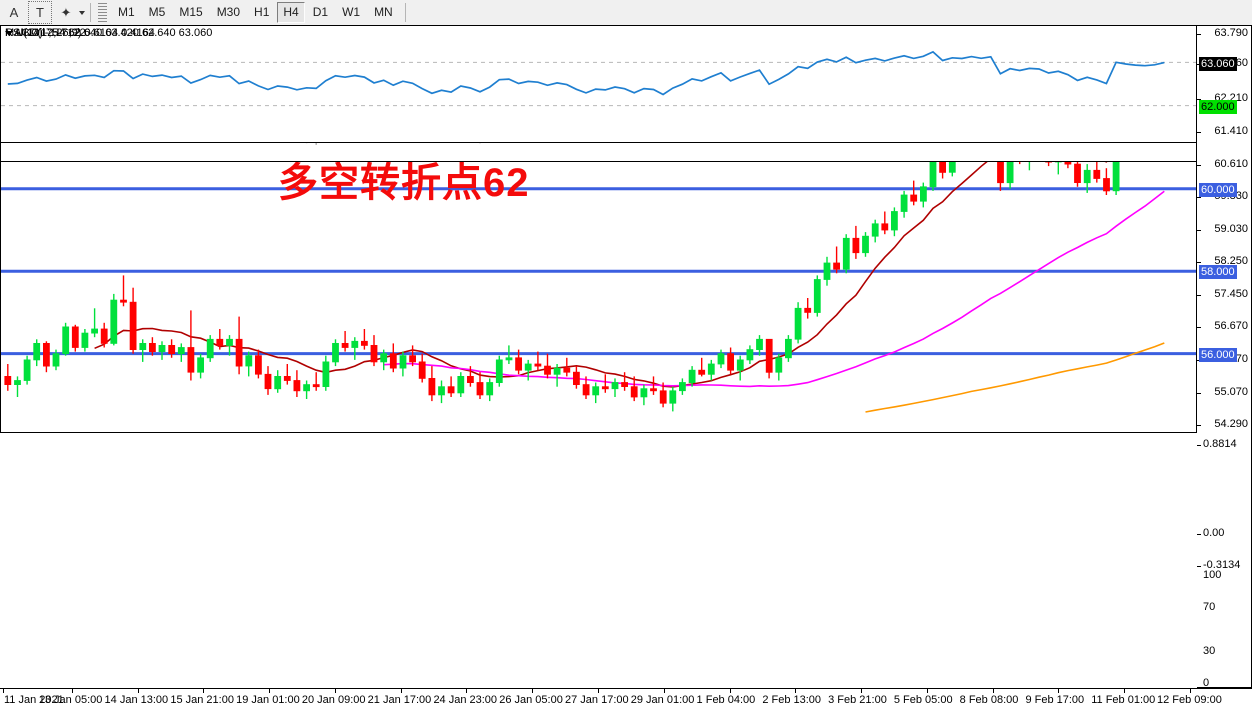  I want to click on macd-pane-title: MACD(12,26,9) 0.6104 0.4164, so click(80, 33).